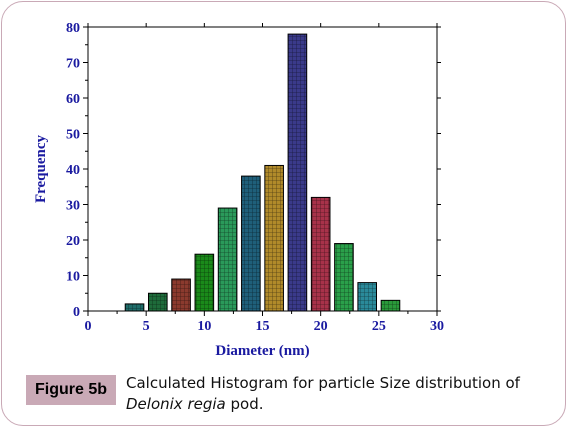 The height and width of the screenshot is (429, 569). I want to click on x-tick-label: 25, so click(379, 326).